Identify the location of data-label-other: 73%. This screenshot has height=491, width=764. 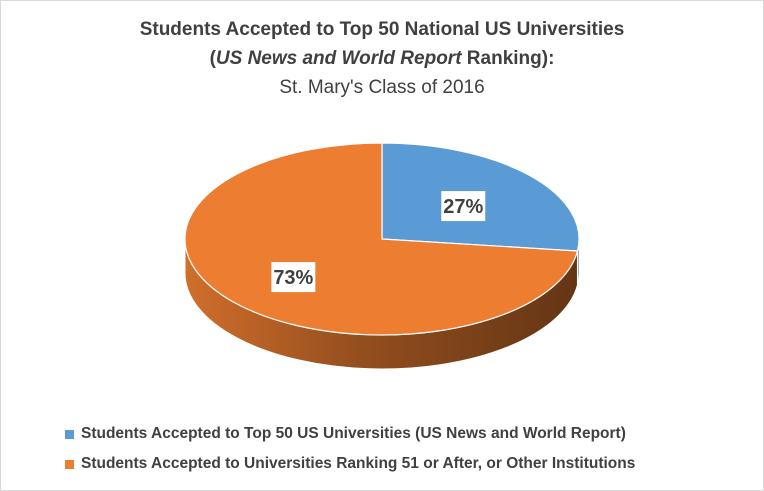
(293, 278).